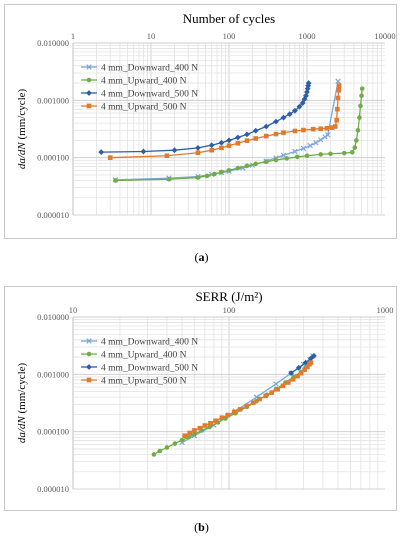 The width and height of the screenshot is (403, 550). Describe the element at coordinates (139, 369) in the screenshot. I see `chart-b-legend-item: 4 mm_Downward_500 N` at that location.